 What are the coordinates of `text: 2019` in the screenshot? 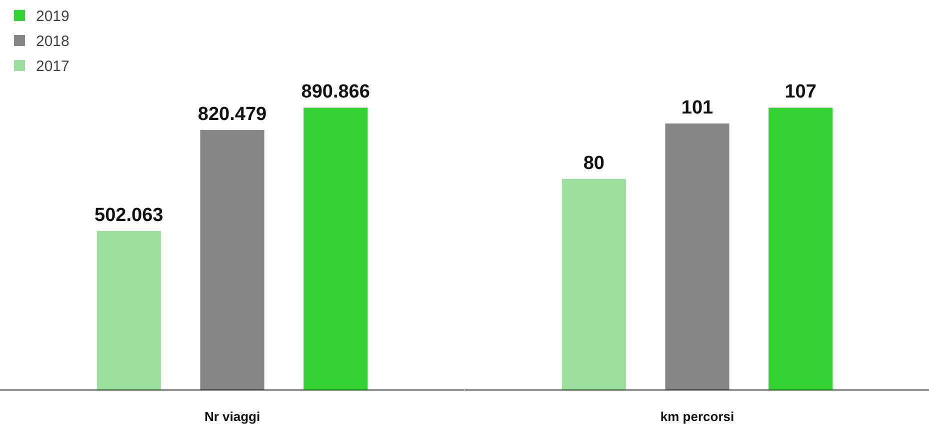 It's located at (53, 16).